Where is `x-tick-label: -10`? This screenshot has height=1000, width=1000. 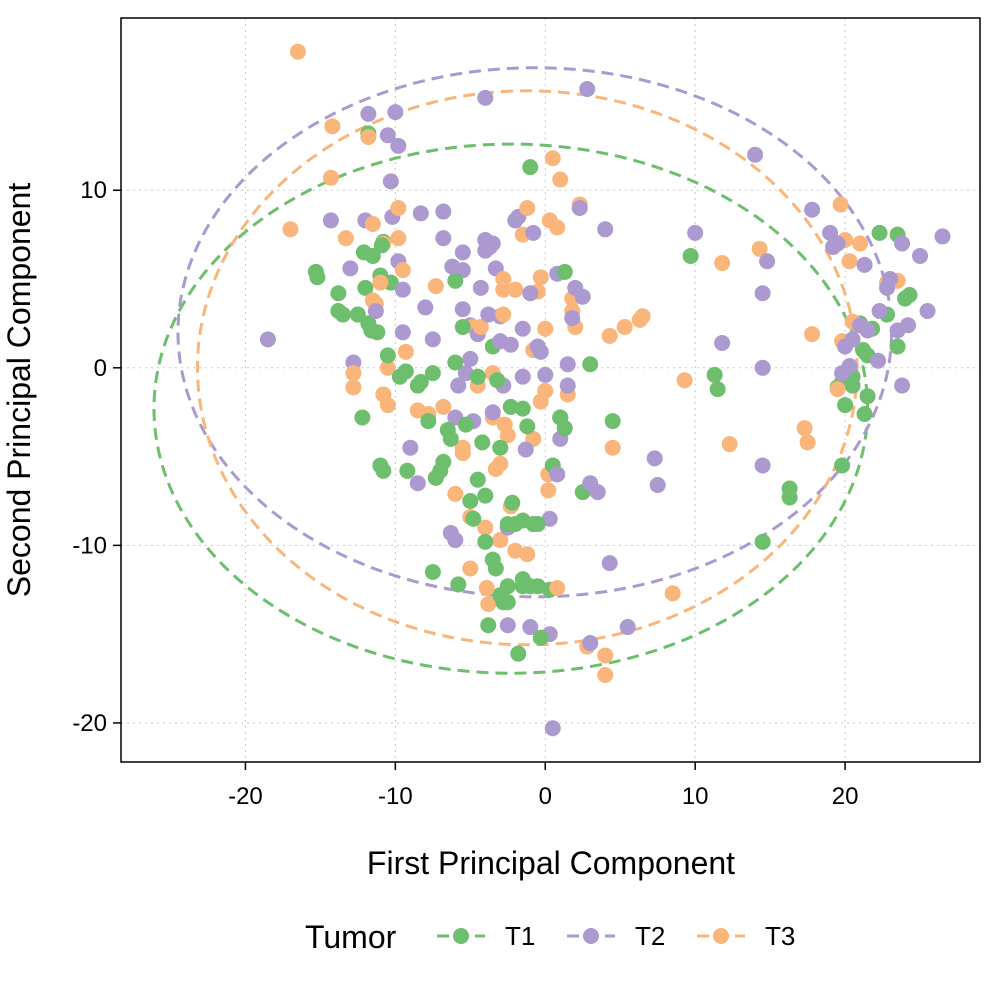 x-tick-label: -10 is located at coordinates (395, 796).